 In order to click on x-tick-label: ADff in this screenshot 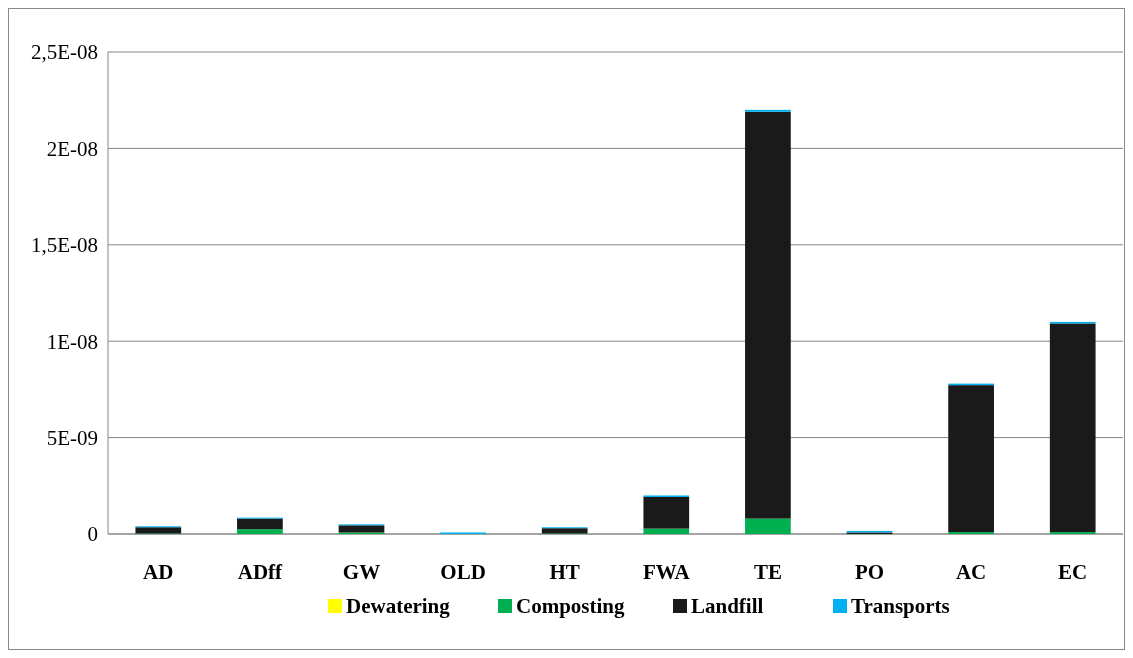, I will do `click(260, 572)`.